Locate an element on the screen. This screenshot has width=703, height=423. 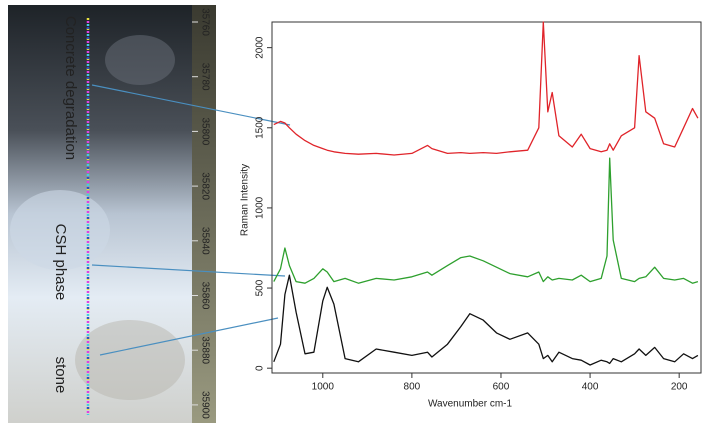
y-tick-label: 2000 is located at coordinates (260, 47).